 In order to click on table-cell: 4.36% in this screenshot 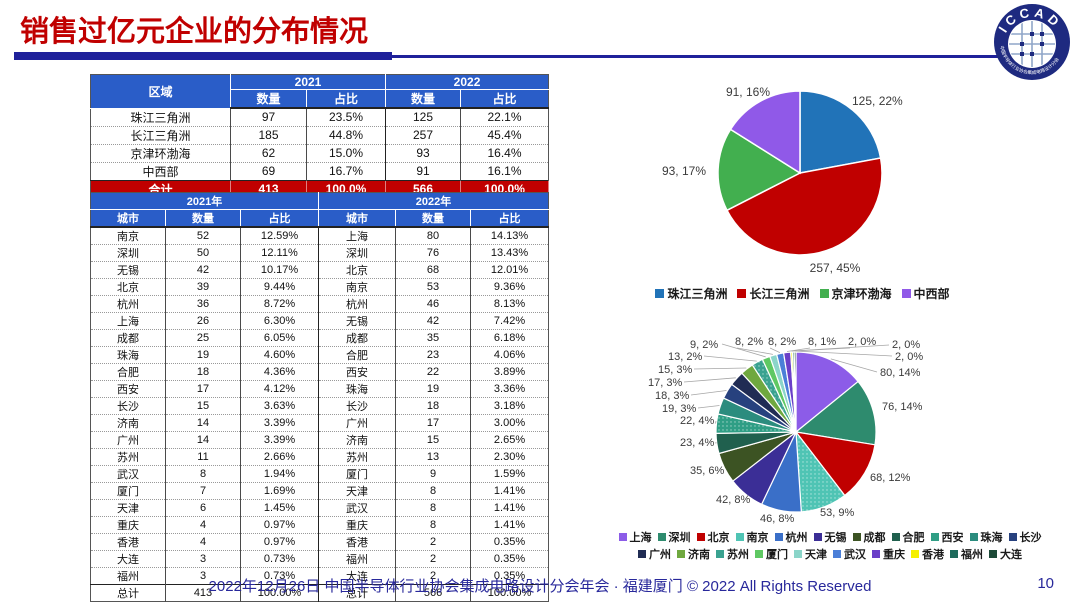, I will do `click(280, 372)`.